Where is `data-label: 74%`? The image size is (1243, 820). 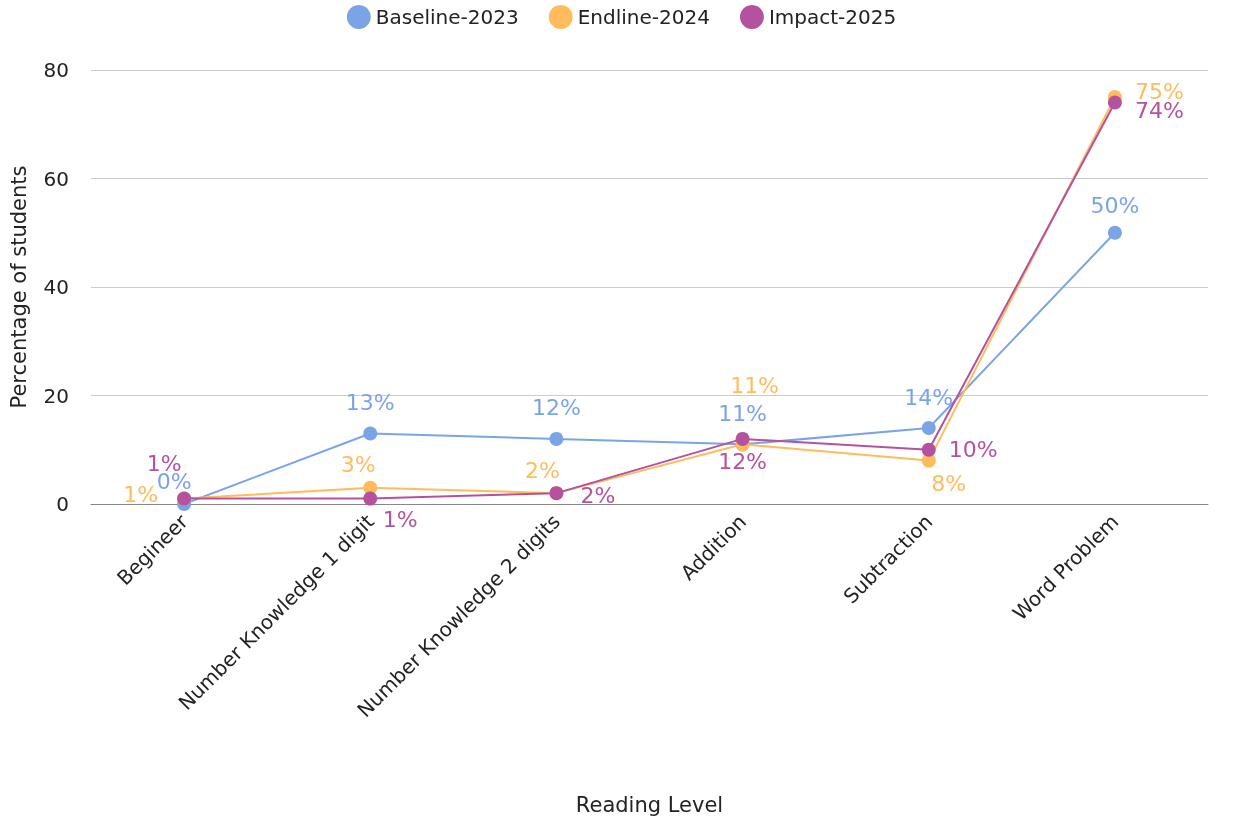
data-label: 74% is located at coordinates (1159, 111).